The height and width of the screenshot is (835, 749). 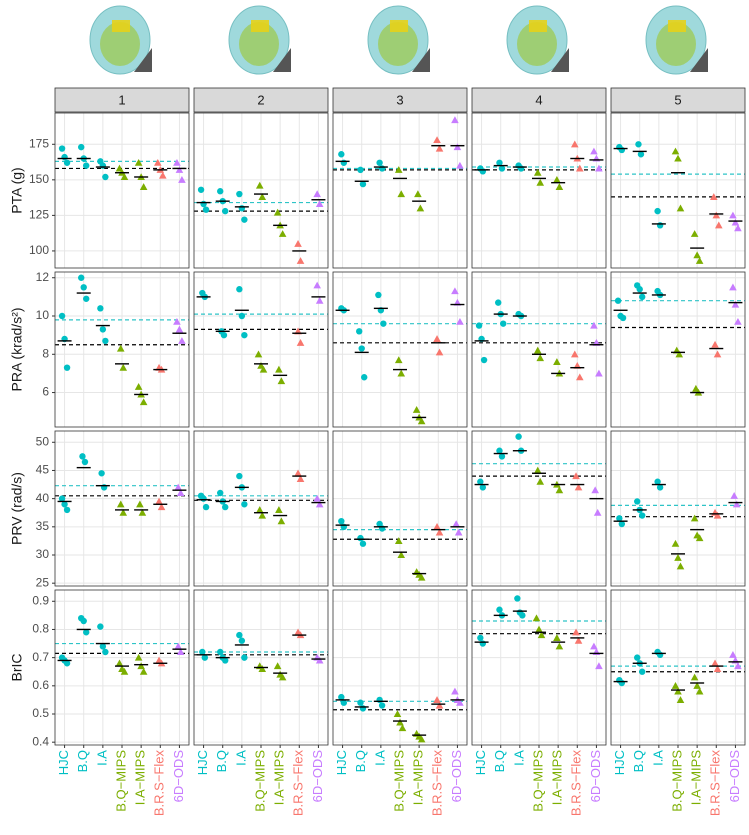 What do you see at coordinates (43, 470) in the screenshot?
I see `y-tick-label: 45` at bounding box center [43, 470].